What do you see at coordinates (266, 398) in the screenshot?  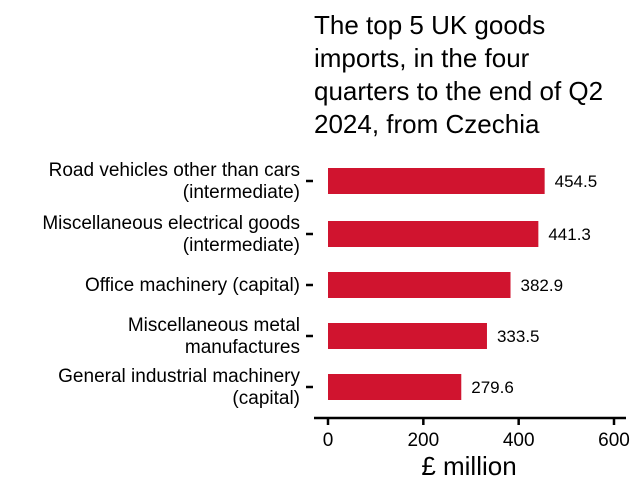 I see `category-label: (capital)` at bounding box center [266, 398].